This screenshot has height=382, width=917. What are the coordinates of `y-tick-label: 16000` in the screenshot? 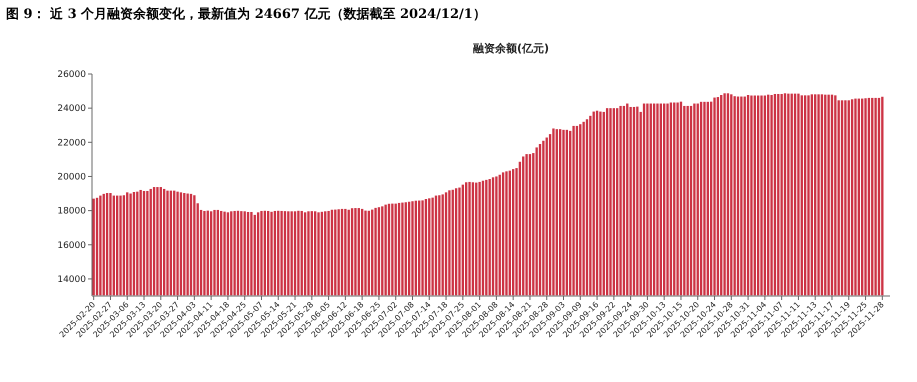 It's located at (71, 245).